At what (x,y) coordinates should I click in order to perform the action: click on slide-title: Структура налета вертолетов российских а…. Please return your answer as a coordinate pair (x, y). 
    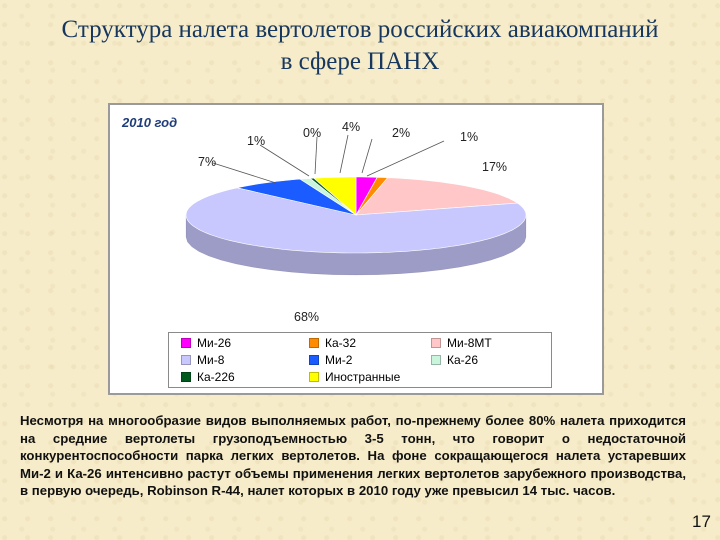
    Looking at the image, I should click on (360, 45).